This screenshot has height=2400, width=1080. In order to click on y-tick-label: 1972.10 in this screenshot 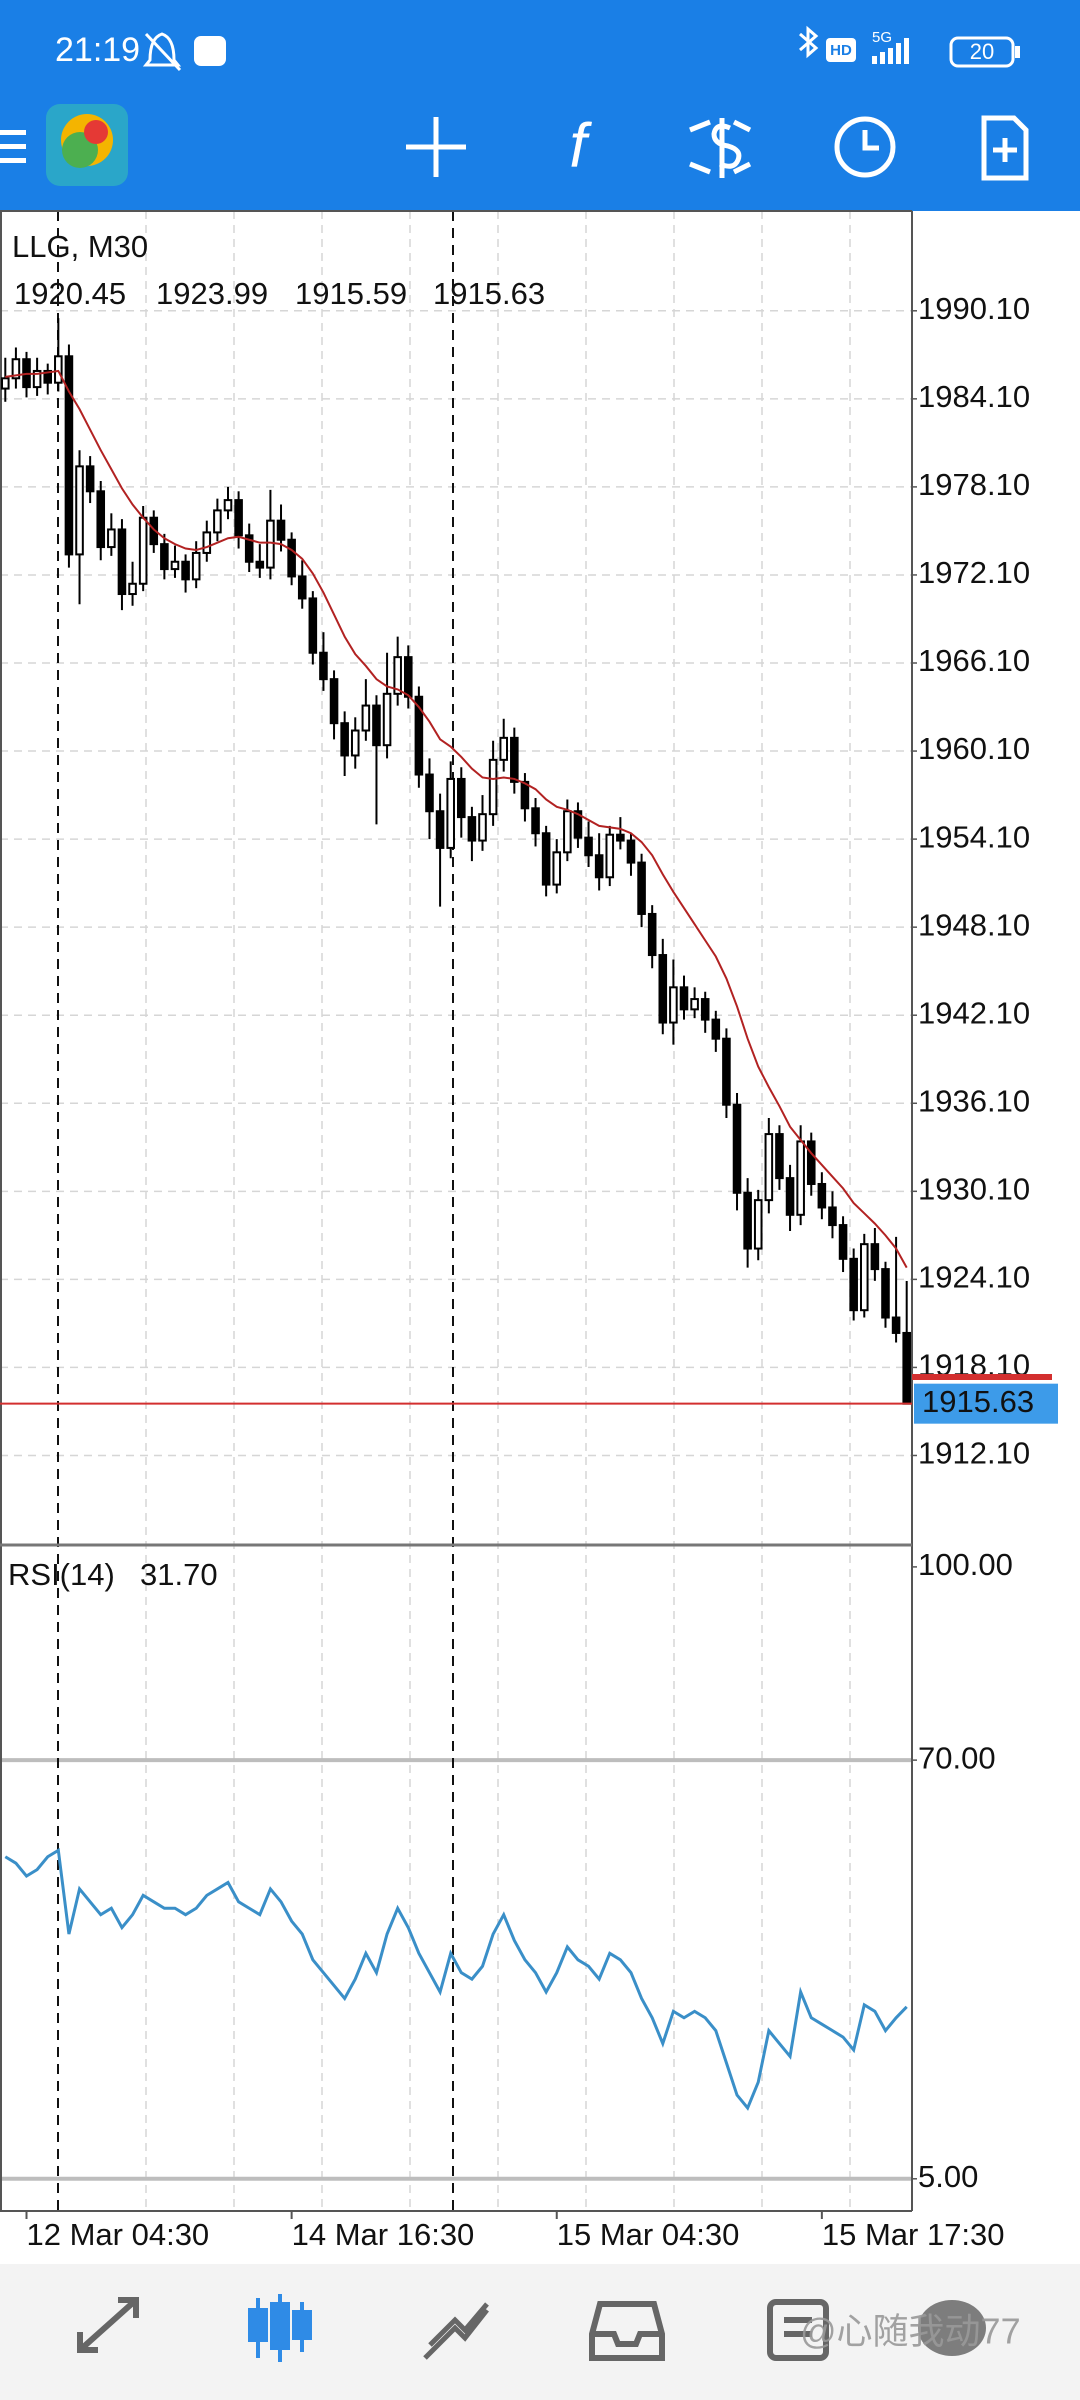, I will do `click(974, 572)`.